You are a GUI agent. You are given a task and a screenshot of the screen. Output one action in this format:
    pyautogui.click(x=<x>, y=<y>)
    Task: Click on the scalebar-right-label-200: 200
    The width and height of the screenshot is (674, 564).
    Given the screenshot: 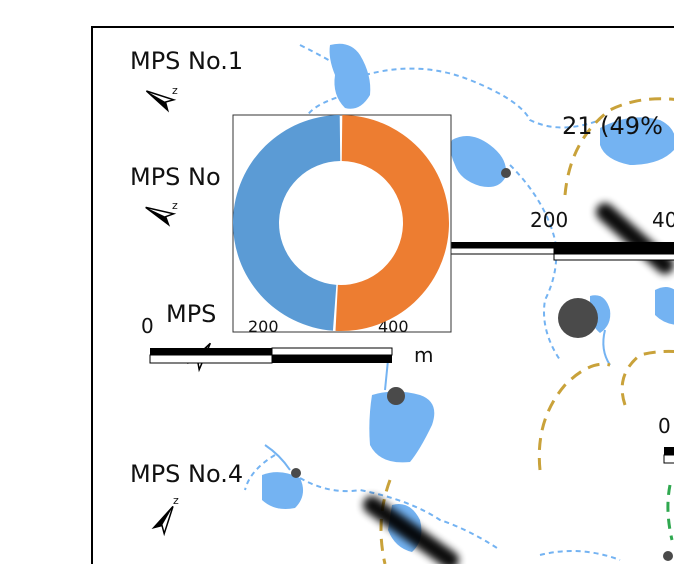 What is the action you would take?
    pyautogui.click(x=549, y=220)
    